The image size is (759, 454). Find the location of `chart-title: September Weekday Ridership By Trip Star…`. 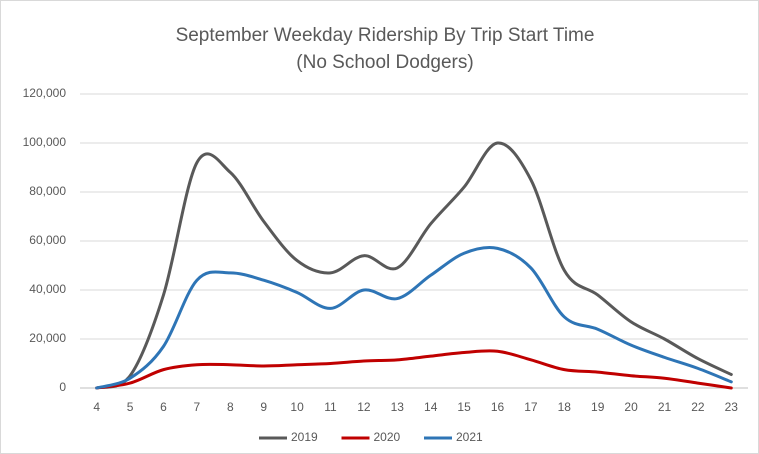

chart-title: September Weekday Ridership By Trip Star… is located at coordinates (385, 35).